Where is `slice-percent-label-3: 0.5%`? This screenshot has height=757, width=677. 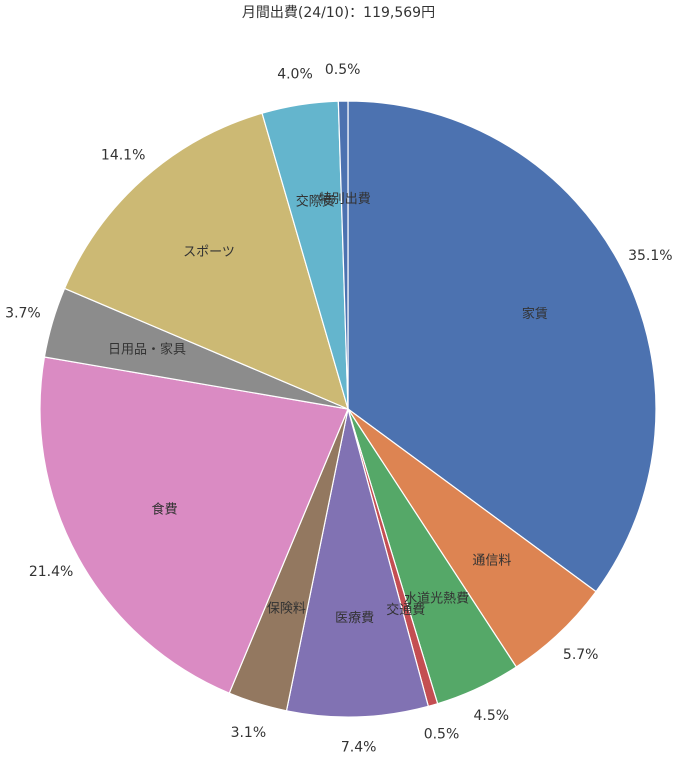 slice-percent-label-3: 0.5% is located at coordinates (442, 735).